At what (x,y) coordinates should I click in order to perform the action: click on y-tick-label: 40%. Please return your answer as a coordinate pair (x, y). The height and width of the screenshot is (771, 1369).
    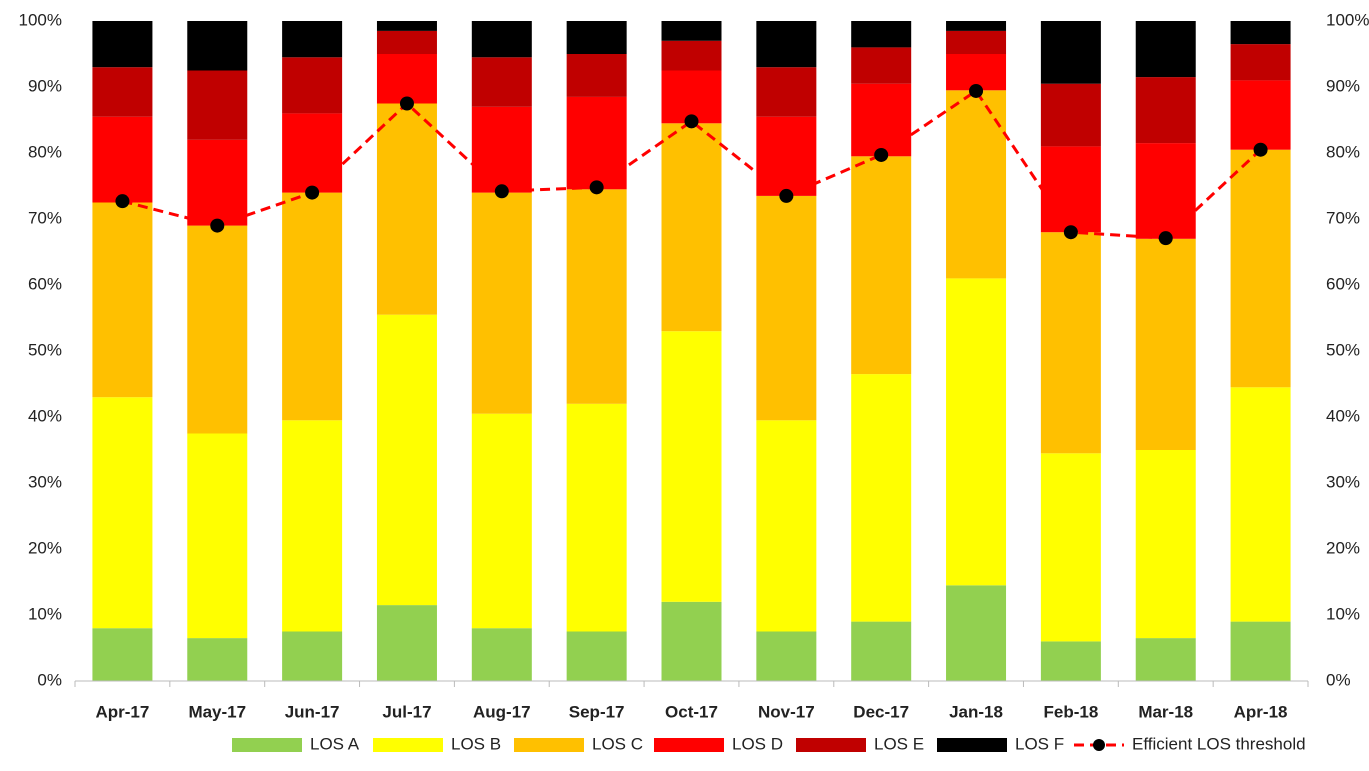
    Looking at the image, I should click on (45, 415).